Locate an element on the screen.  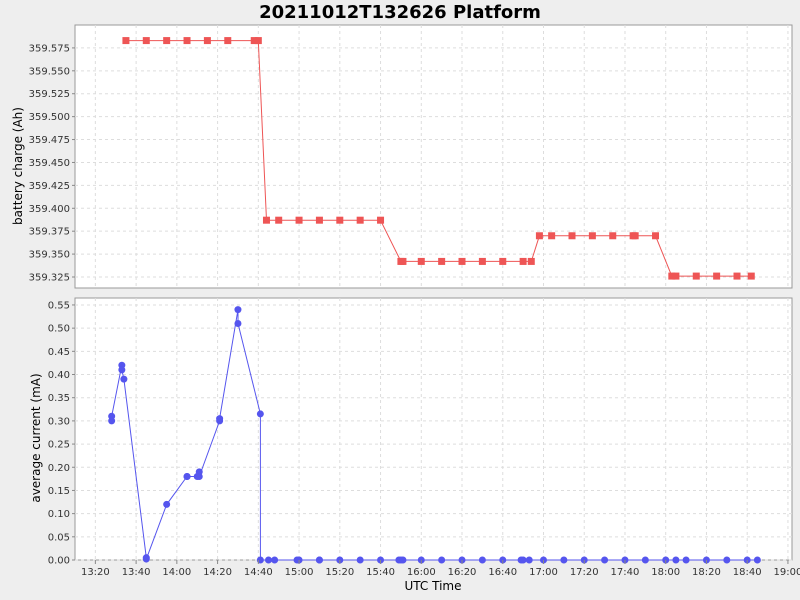
y-tick-label: 0.50 is located at coordinates (59, 329).